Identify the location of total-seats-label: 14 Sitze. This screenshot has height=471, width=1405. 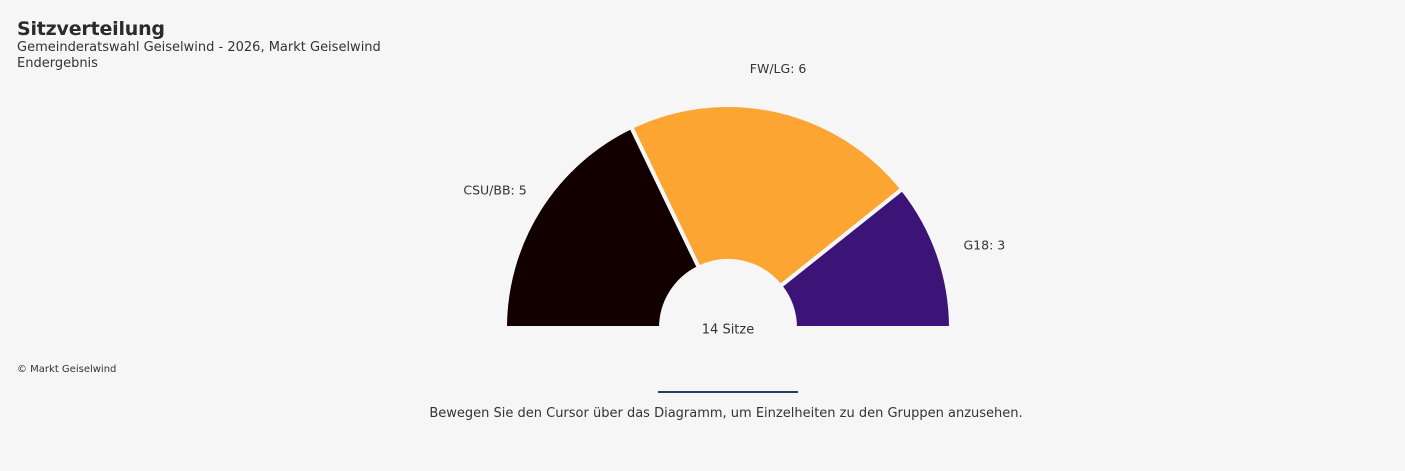
(728, 330).